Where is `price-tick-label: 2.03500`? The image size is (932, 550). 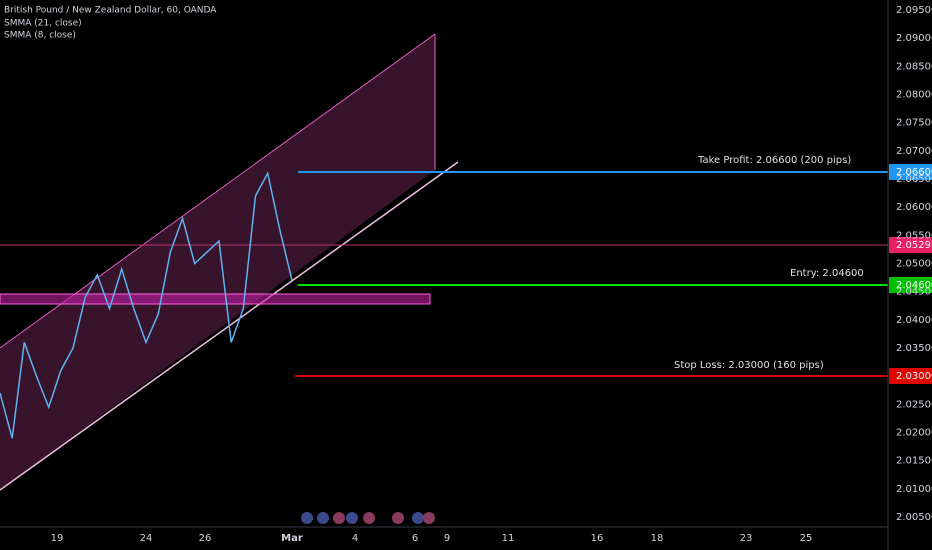
price-tick-label: 2.03500 is located at coordinates (914, 348).